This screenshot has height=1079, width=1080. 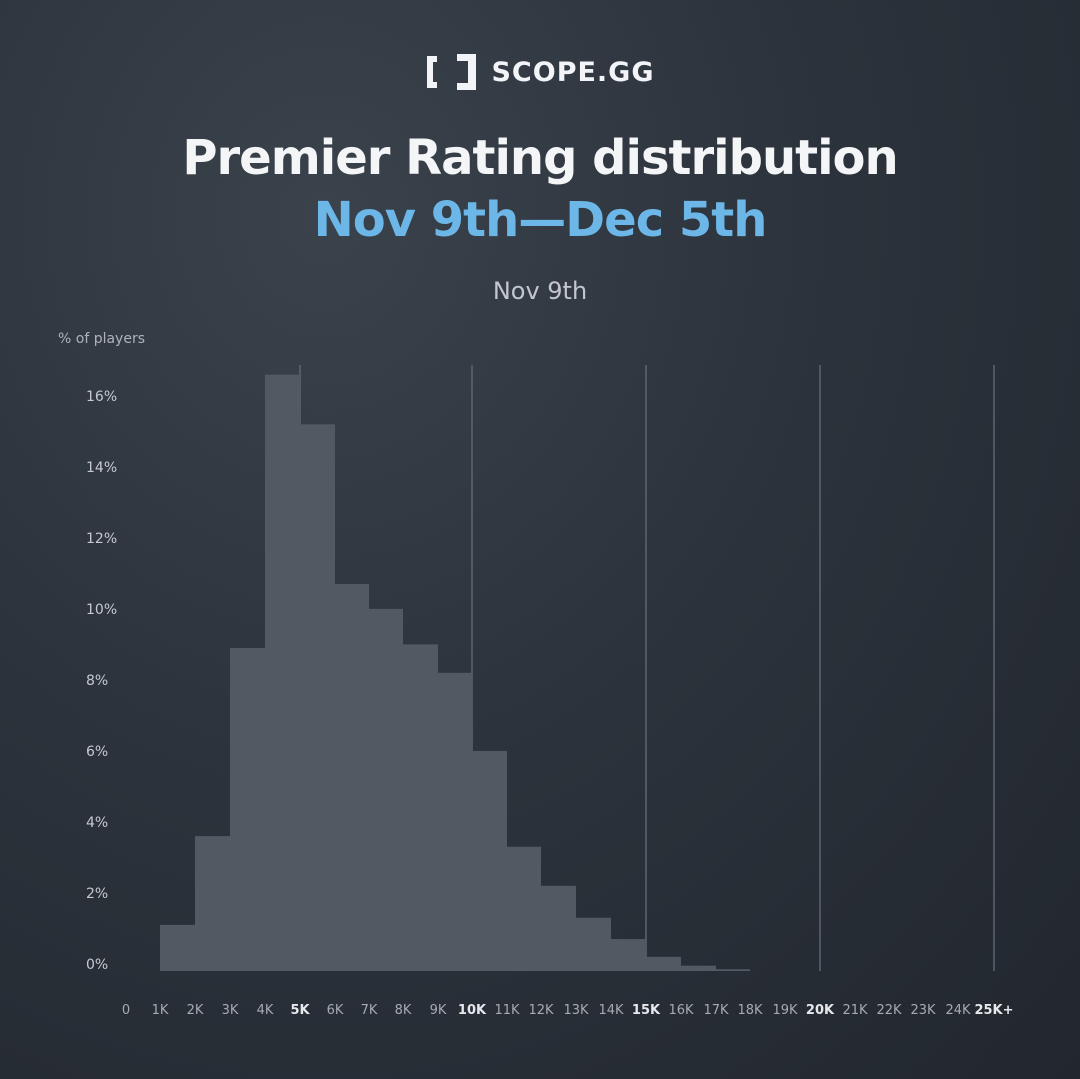 I want to click on x-tick-label: 22K, so click(x=889, y=1010).